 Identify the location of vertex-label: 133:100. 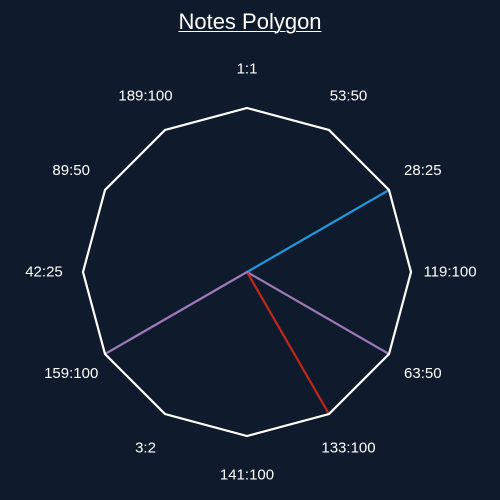
(348, 447).